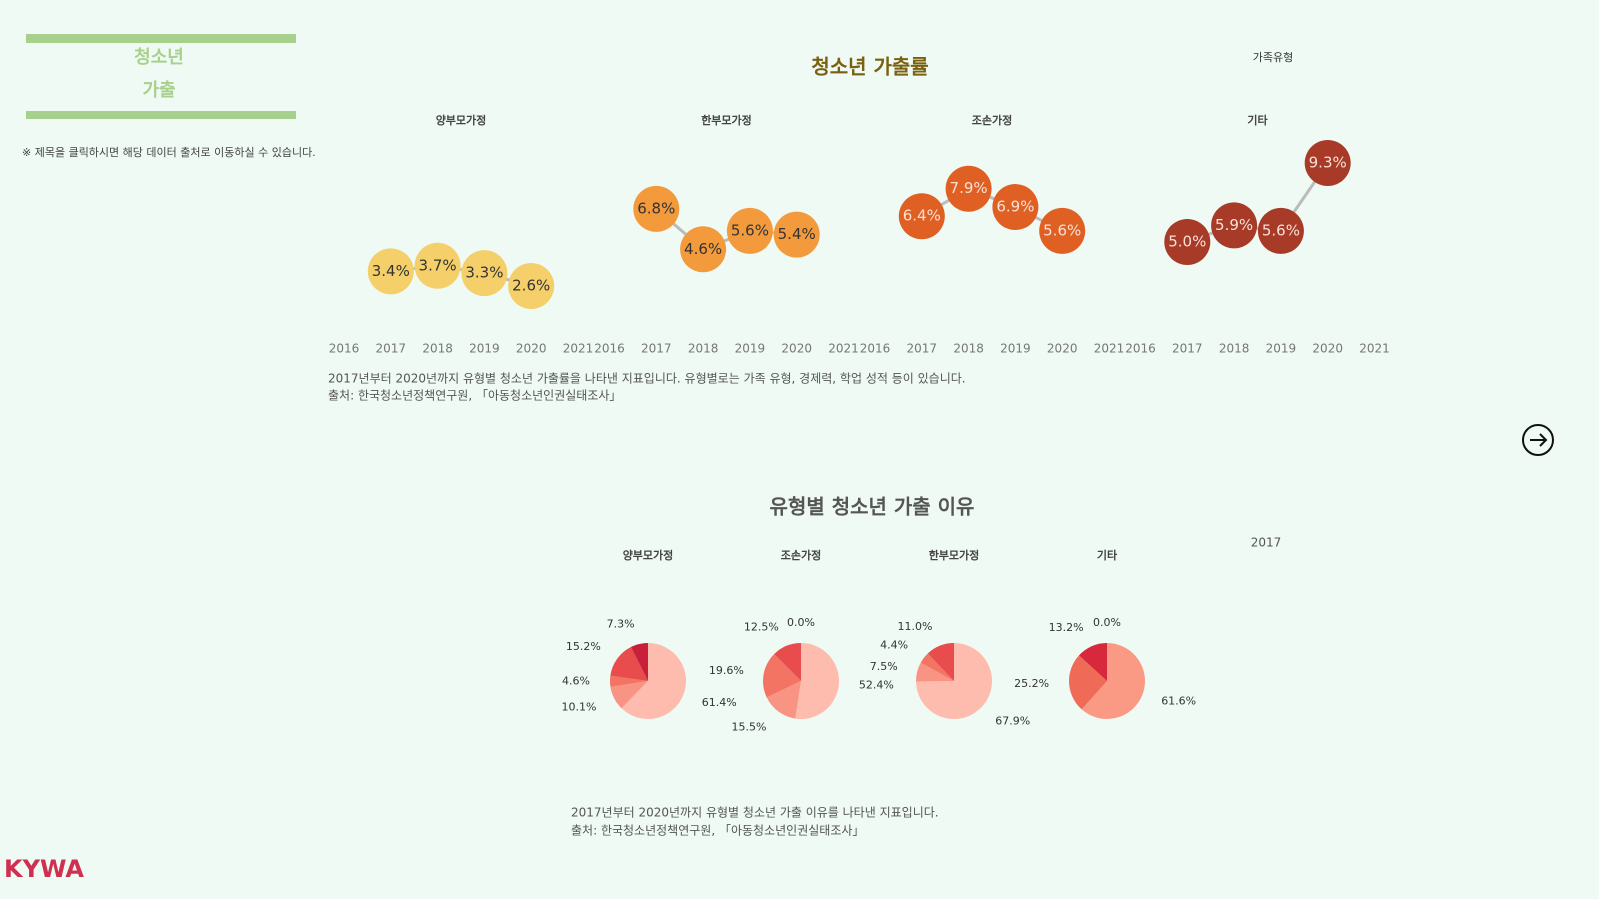  Describe the element at coordinates (1012, 721) in the screenshot. I see `value-label: 67.9%` at that location.